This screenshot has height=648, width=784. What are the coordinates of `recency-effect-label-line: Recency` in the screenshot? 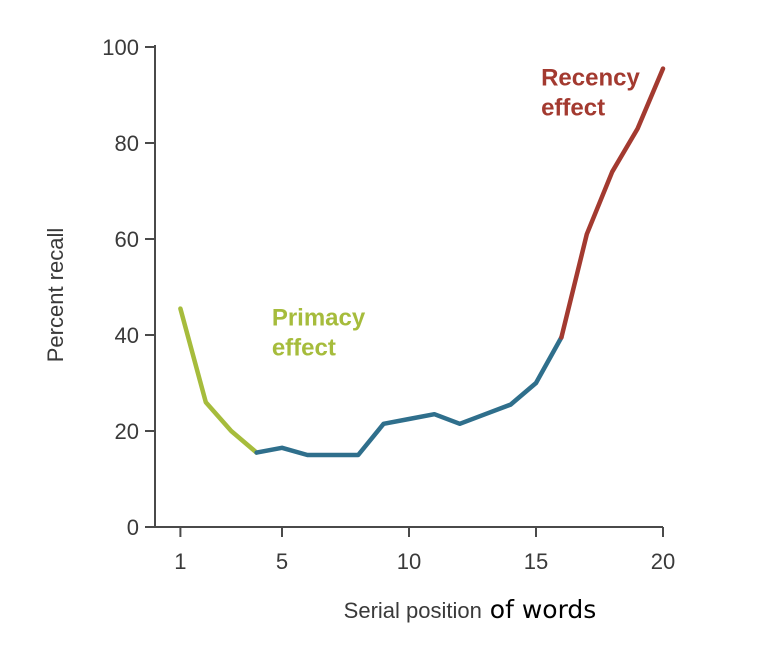 It's located at (590, 77).